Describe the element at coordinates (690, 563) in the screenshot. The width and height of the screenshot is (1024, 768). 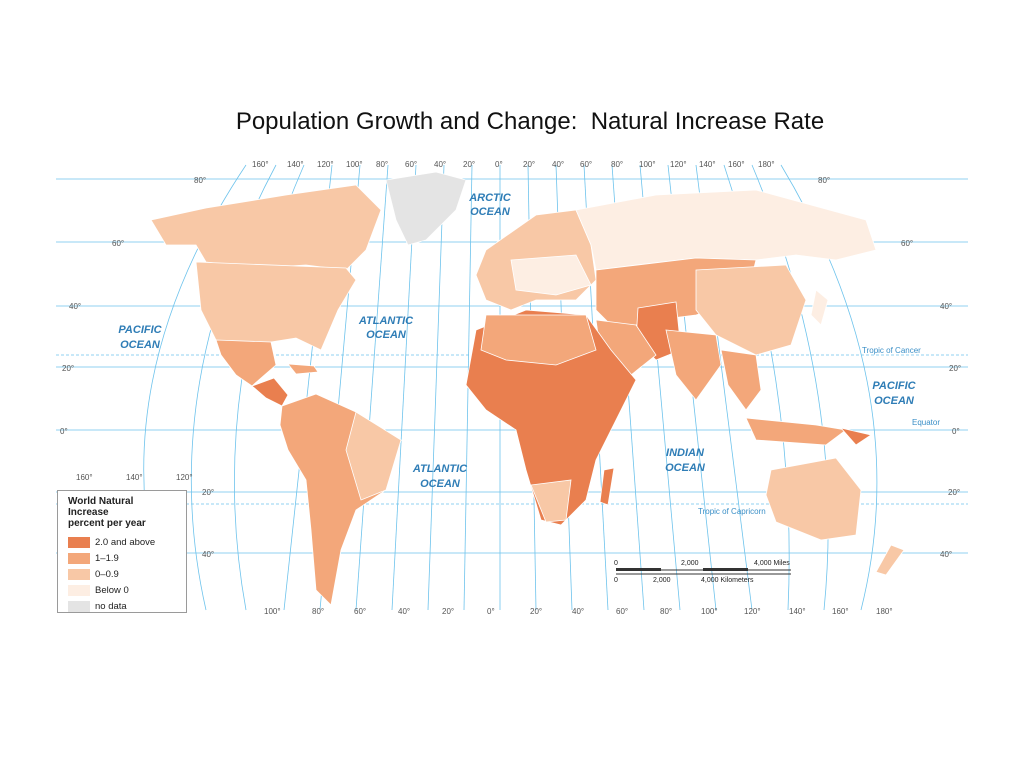
I see `scale-miles-2000: 2,000` at that location.